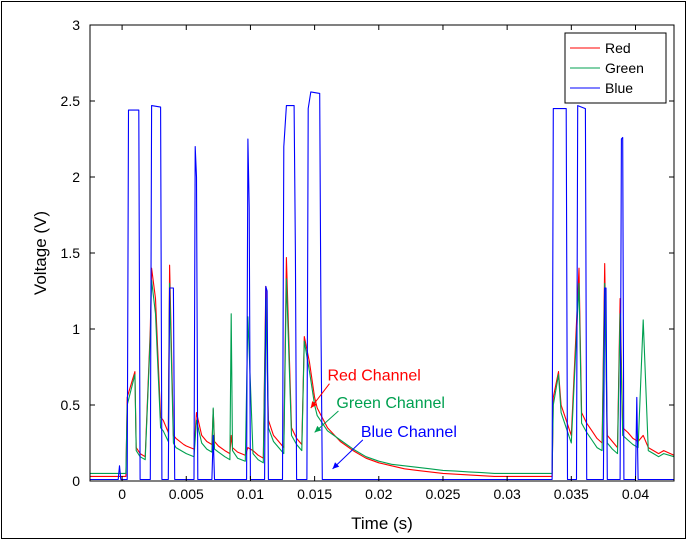  Describe the element at coordinates (507, 494) in the screenshot. I see `x-tick-label: 0.03` at that location.